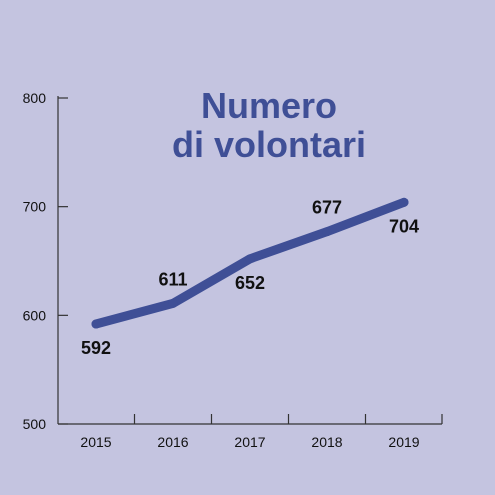  What do you see at coordinates (172, 279) in the screenshot?
I see `data-label-2016: 611` at bounding box center [172, 279].